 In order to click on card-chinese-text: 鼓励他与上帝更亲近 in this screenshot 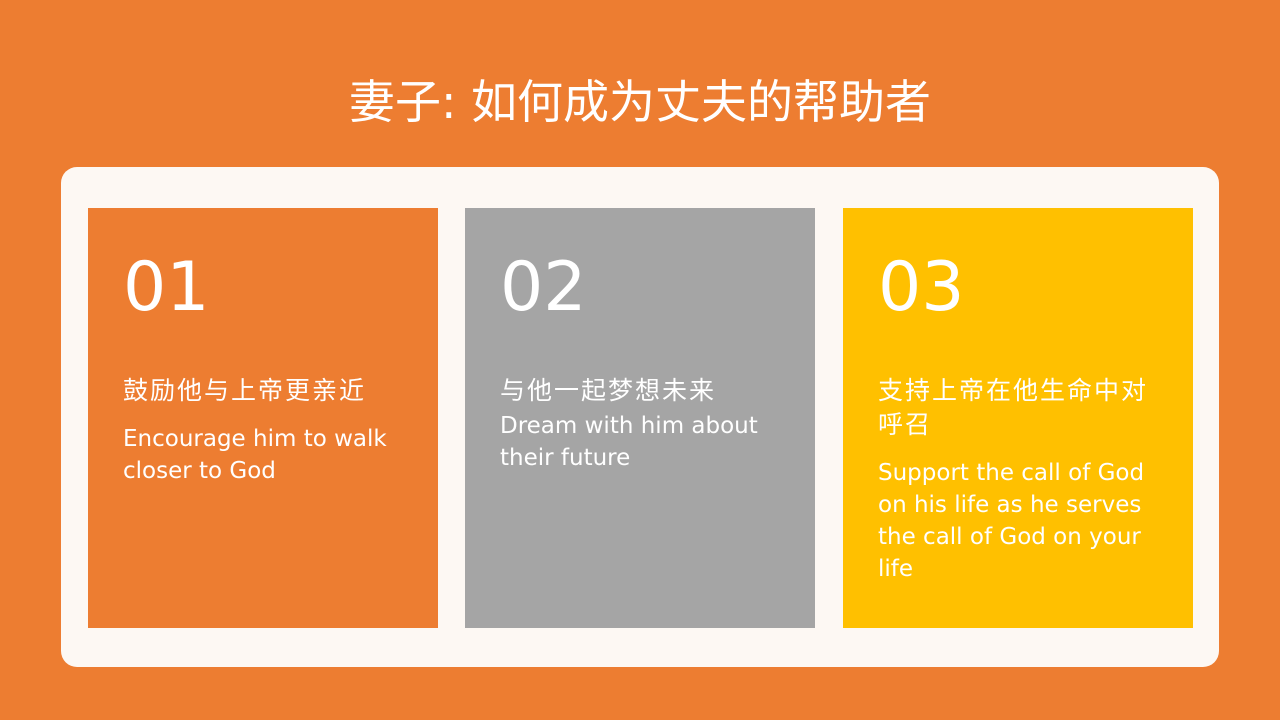, I will do `click(245, 390)`.